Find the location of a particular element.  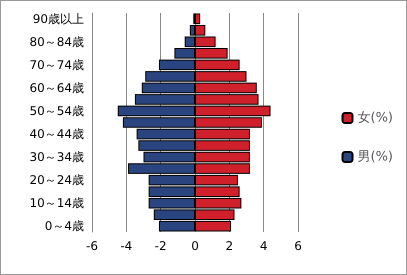

y-tick-label: 20～24歳 is located at coordinates (56, 180).